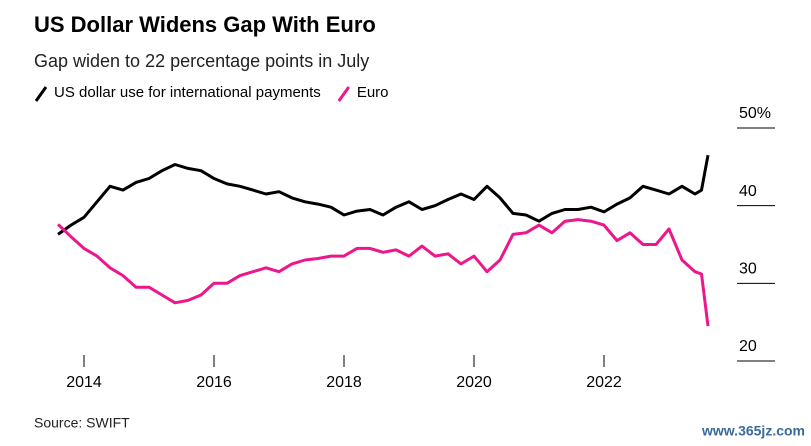 The height and width of the screenshot is (446, 811). I want to click on x-tick-label: 2014, so click(84, 382).